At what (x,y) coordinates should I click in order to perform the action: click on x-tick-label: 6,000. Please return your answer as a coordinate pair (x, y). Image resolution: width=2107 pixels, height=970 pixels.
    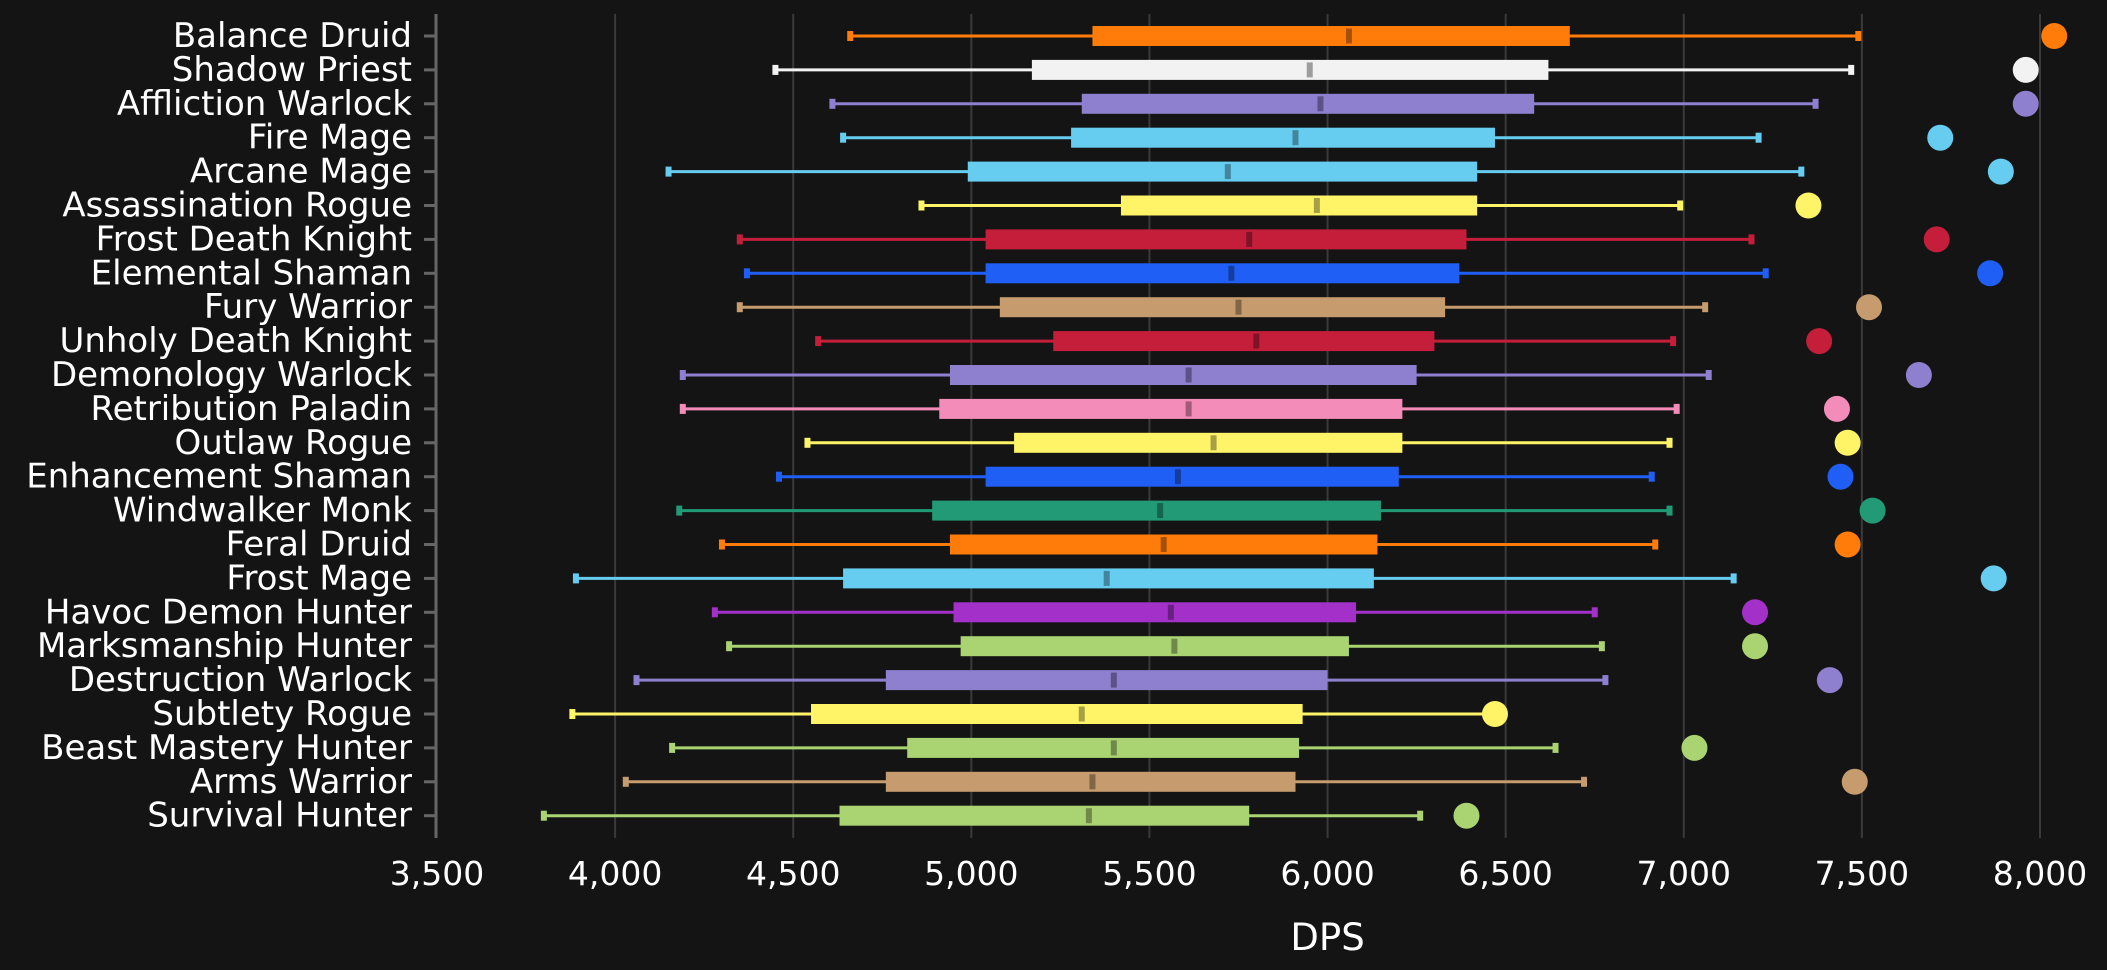
    Looking at the image, I should click on (1327, 873).